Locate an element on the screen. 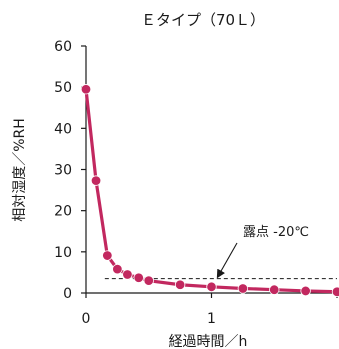 The image size is (339, 349). y-ticks: 0 10 20 30 40 50 60 is located at coordinates (70, 170).